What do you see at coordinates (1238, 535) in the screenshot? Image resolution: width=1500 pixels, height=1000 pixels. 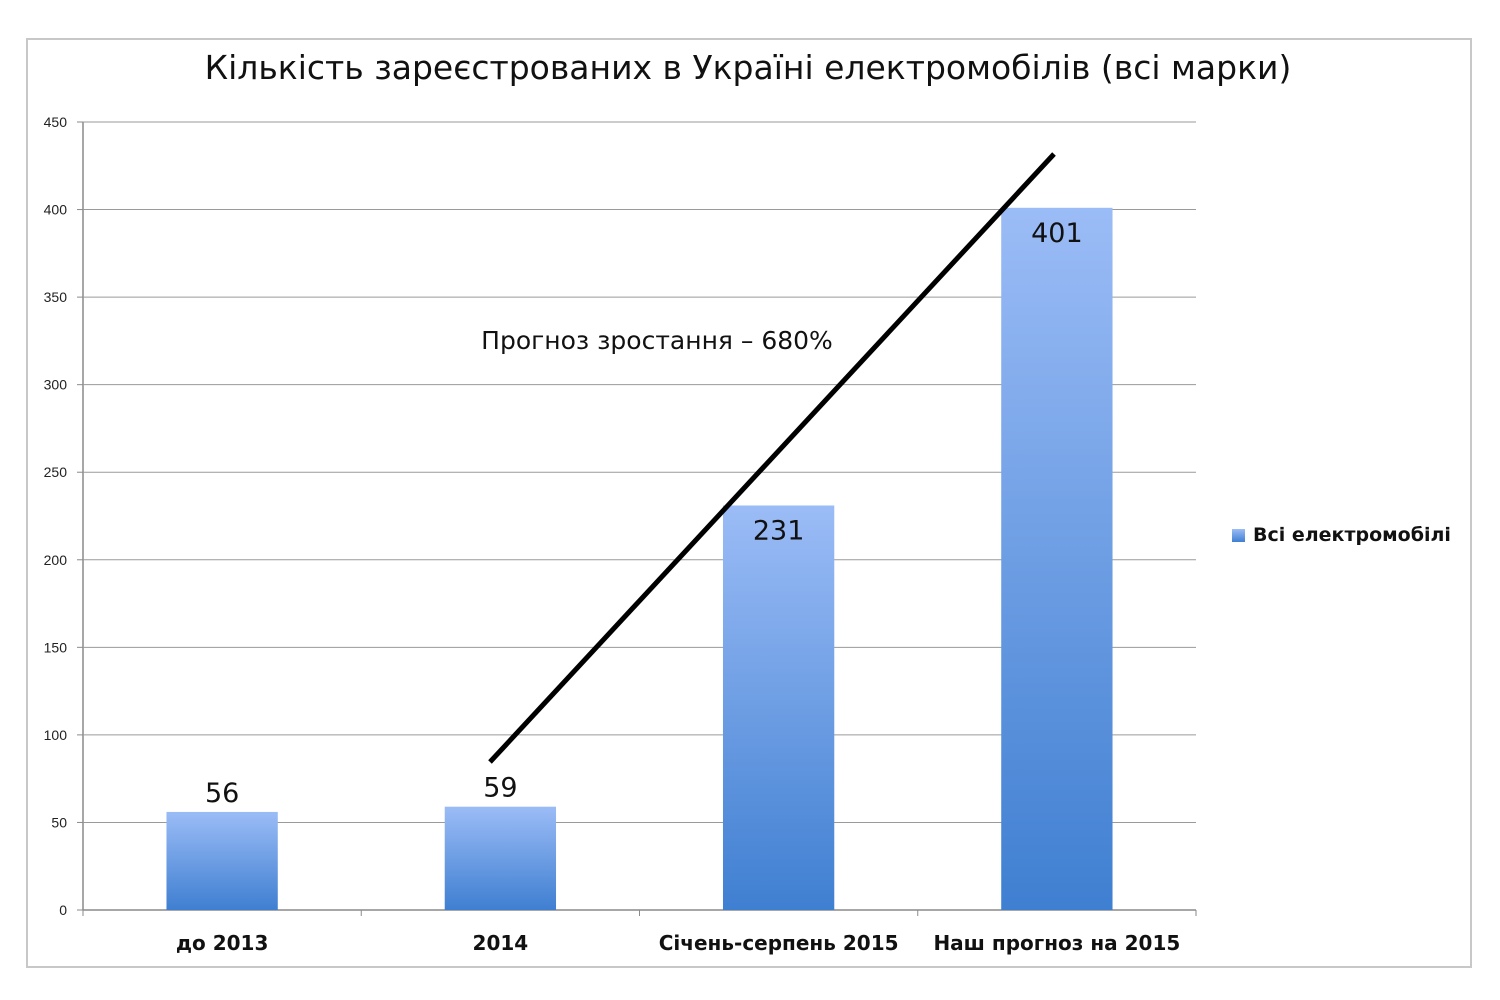 I see `legend-swatch` at bounding box center [1238, 535].